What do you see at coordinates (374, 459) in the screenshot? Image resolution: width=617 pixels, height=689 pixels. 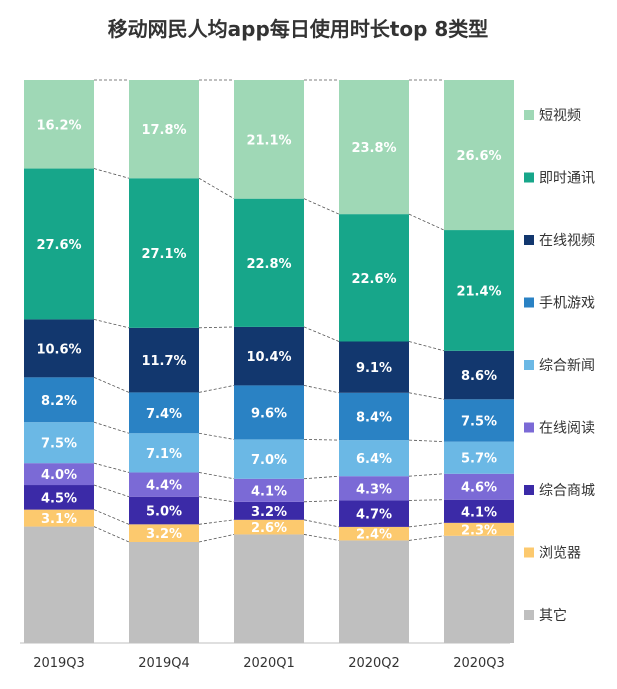 I see `data-label-2020Q2-4: 6.4%` at bounding box center [374, 459].